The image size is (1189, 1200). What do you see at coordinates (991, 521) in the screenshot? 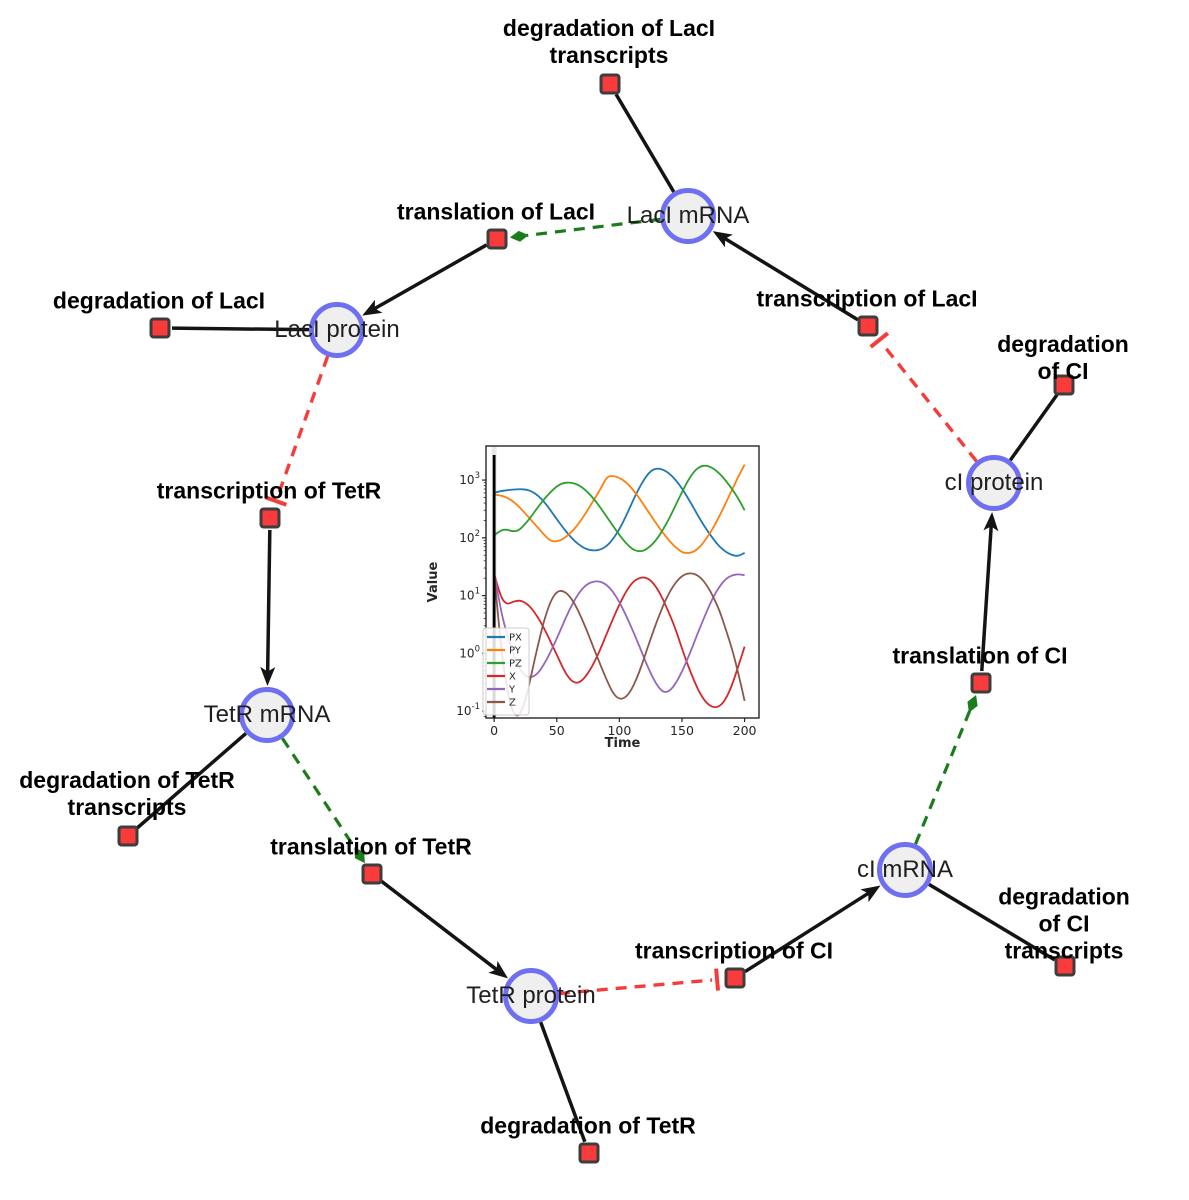
I see `edge-r_tl_ci-s_ci_prot-arrowhead` at bounding box center [991, 521].